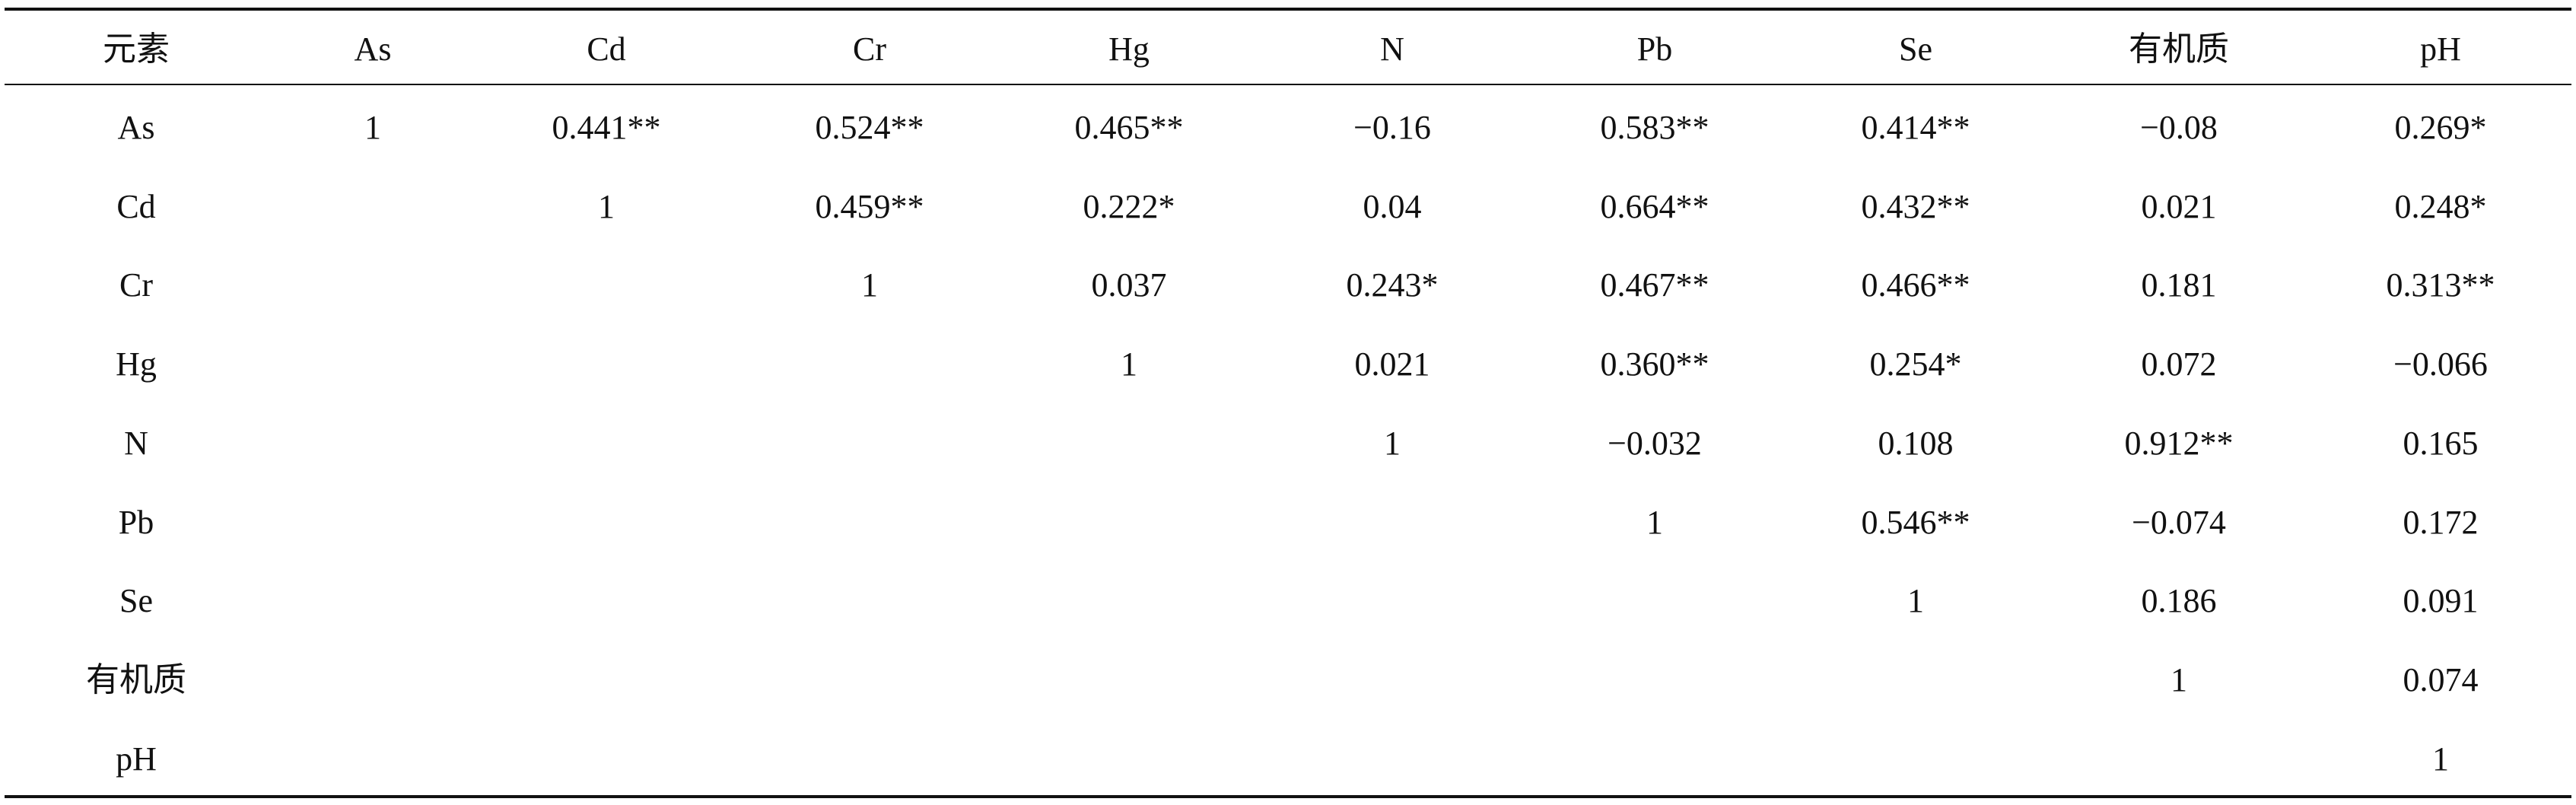 The height and width of the screenshot is (805, 2576). What do you see at coordinates (1654, 285) in the screenshot?
I see `value-cell: 0.467**` at bounding box center [1654, 285].